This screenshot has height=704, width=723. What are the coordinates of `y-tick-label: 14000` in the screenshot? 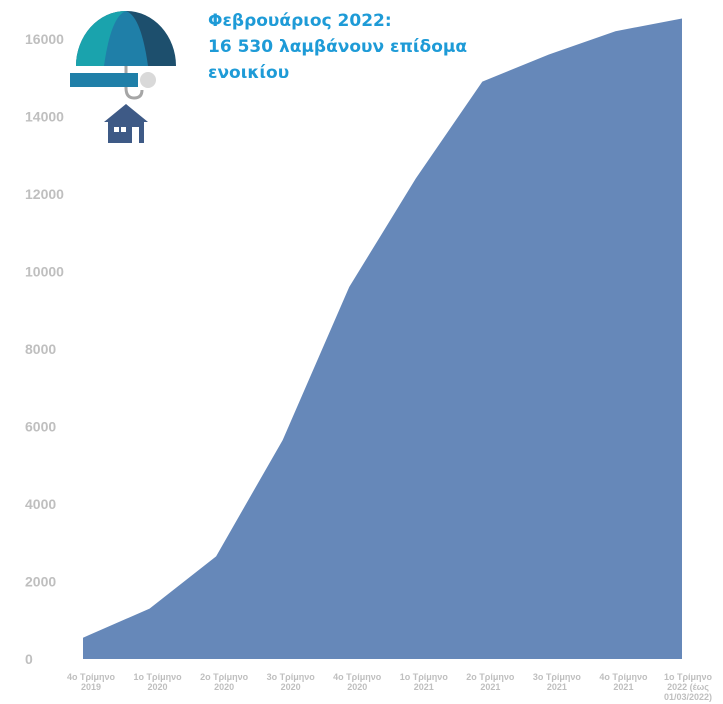 It's located at (44, 117).